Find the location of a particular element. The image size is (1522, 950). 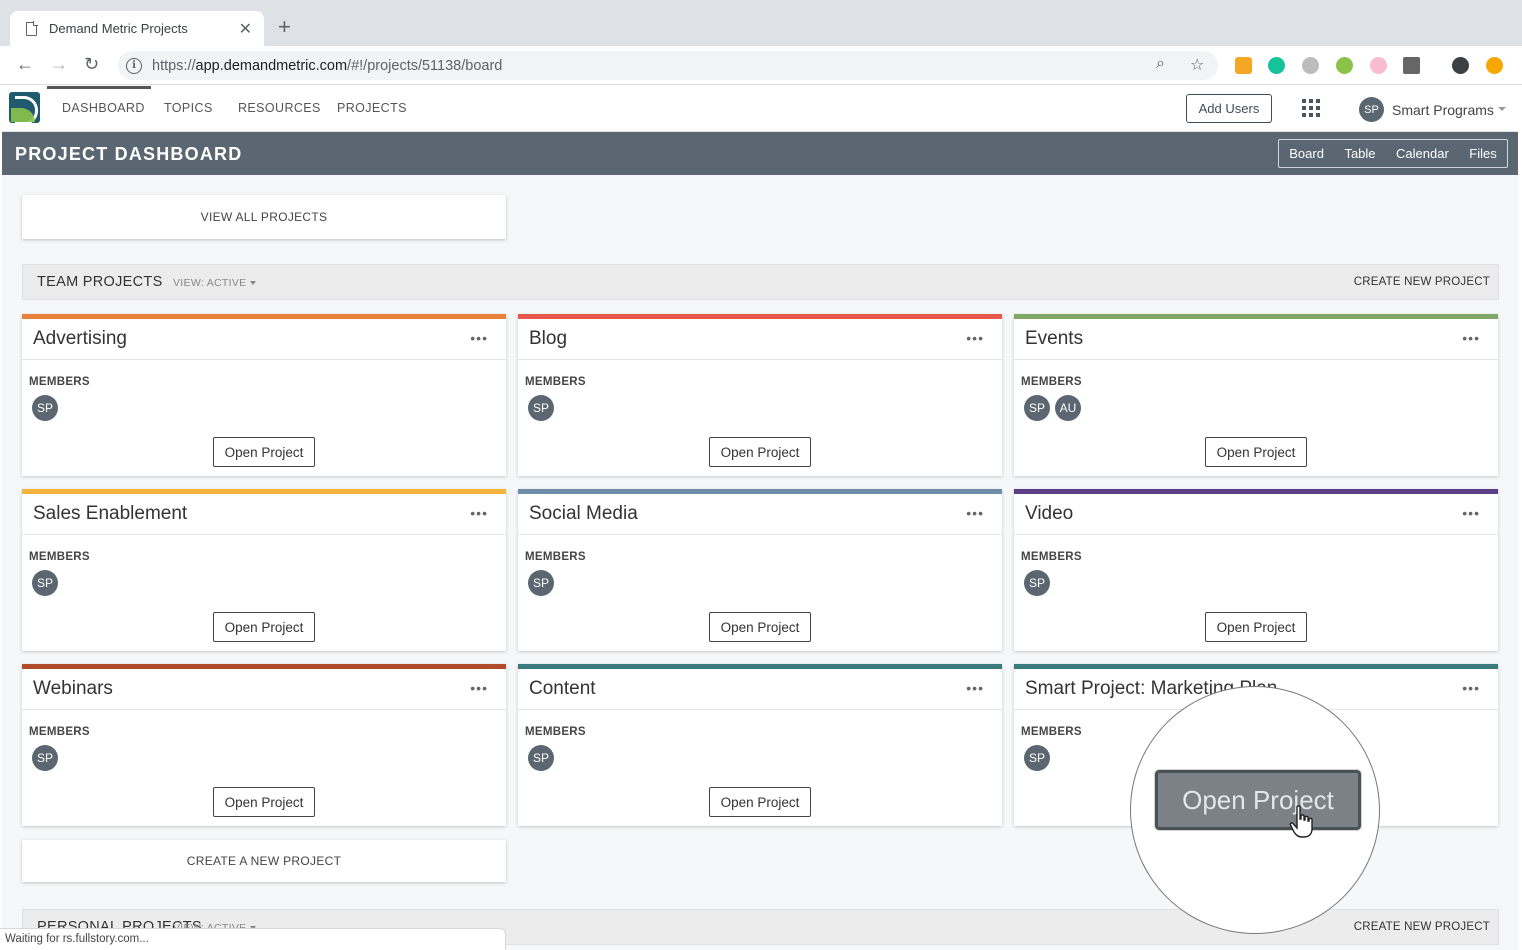

forward-icon: → is located at coordinates (59, 64).